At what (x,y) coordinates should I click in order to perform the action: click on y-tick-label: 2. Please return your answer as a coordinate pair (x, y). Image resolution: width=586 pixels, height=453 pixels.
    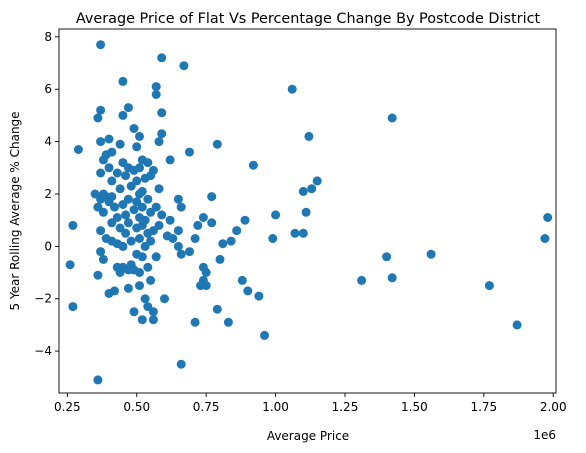
    Looking at the image, I should click on (48, 194).